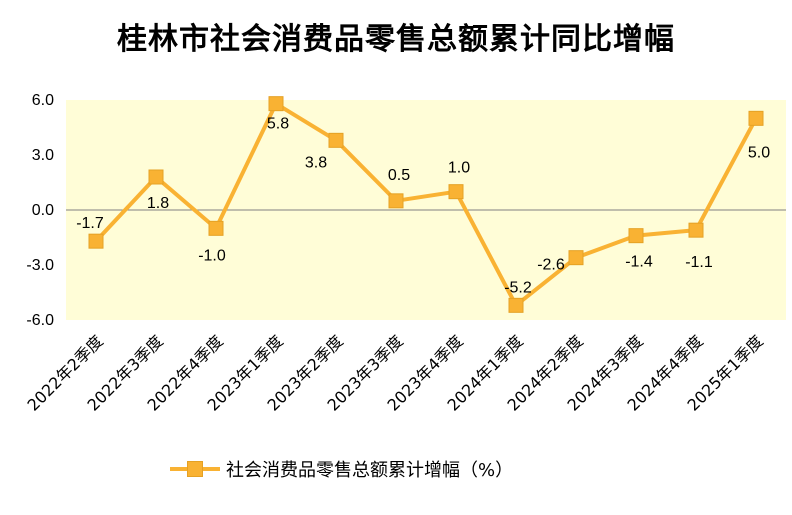 This screenshot has width=792, height=515. Describe the element at coordinates (212, 255) in the screenshot. I see `data-label: -1.0` at that location.